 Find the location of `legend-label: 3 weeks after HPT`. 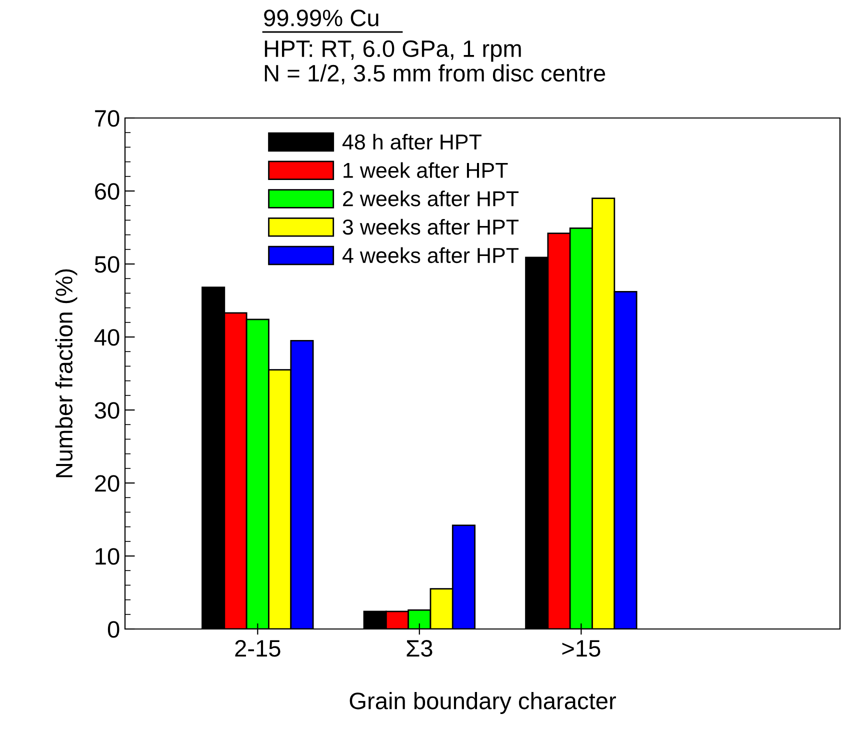

legend-label: 3 weeks after HPT is located at coordinates (430, 226).